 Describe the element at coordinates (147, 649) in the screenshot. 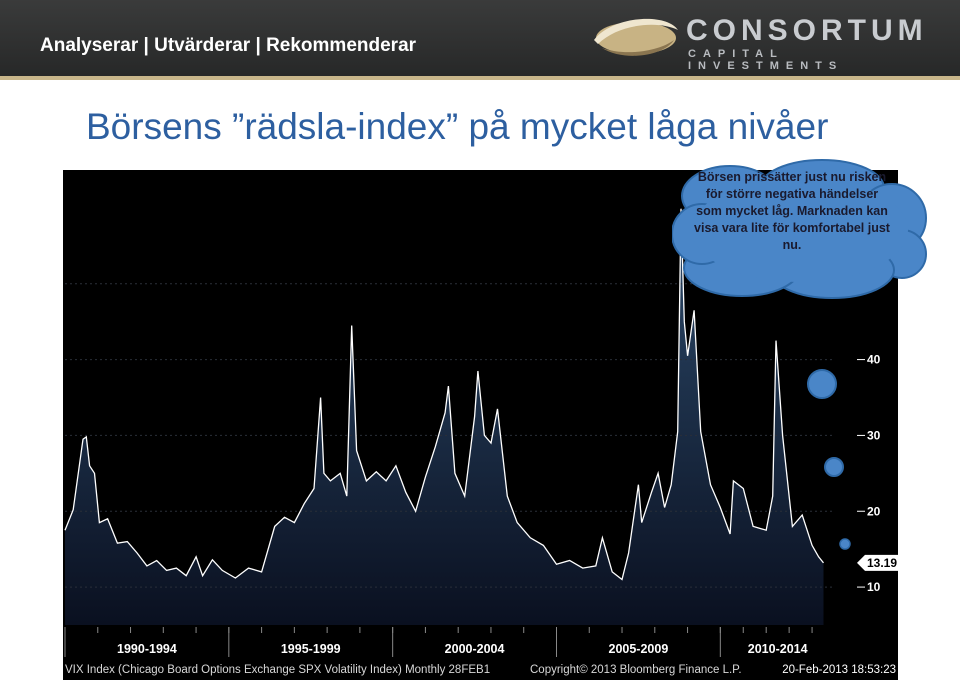

I see `x-group-label: 1990-1994` at that location.